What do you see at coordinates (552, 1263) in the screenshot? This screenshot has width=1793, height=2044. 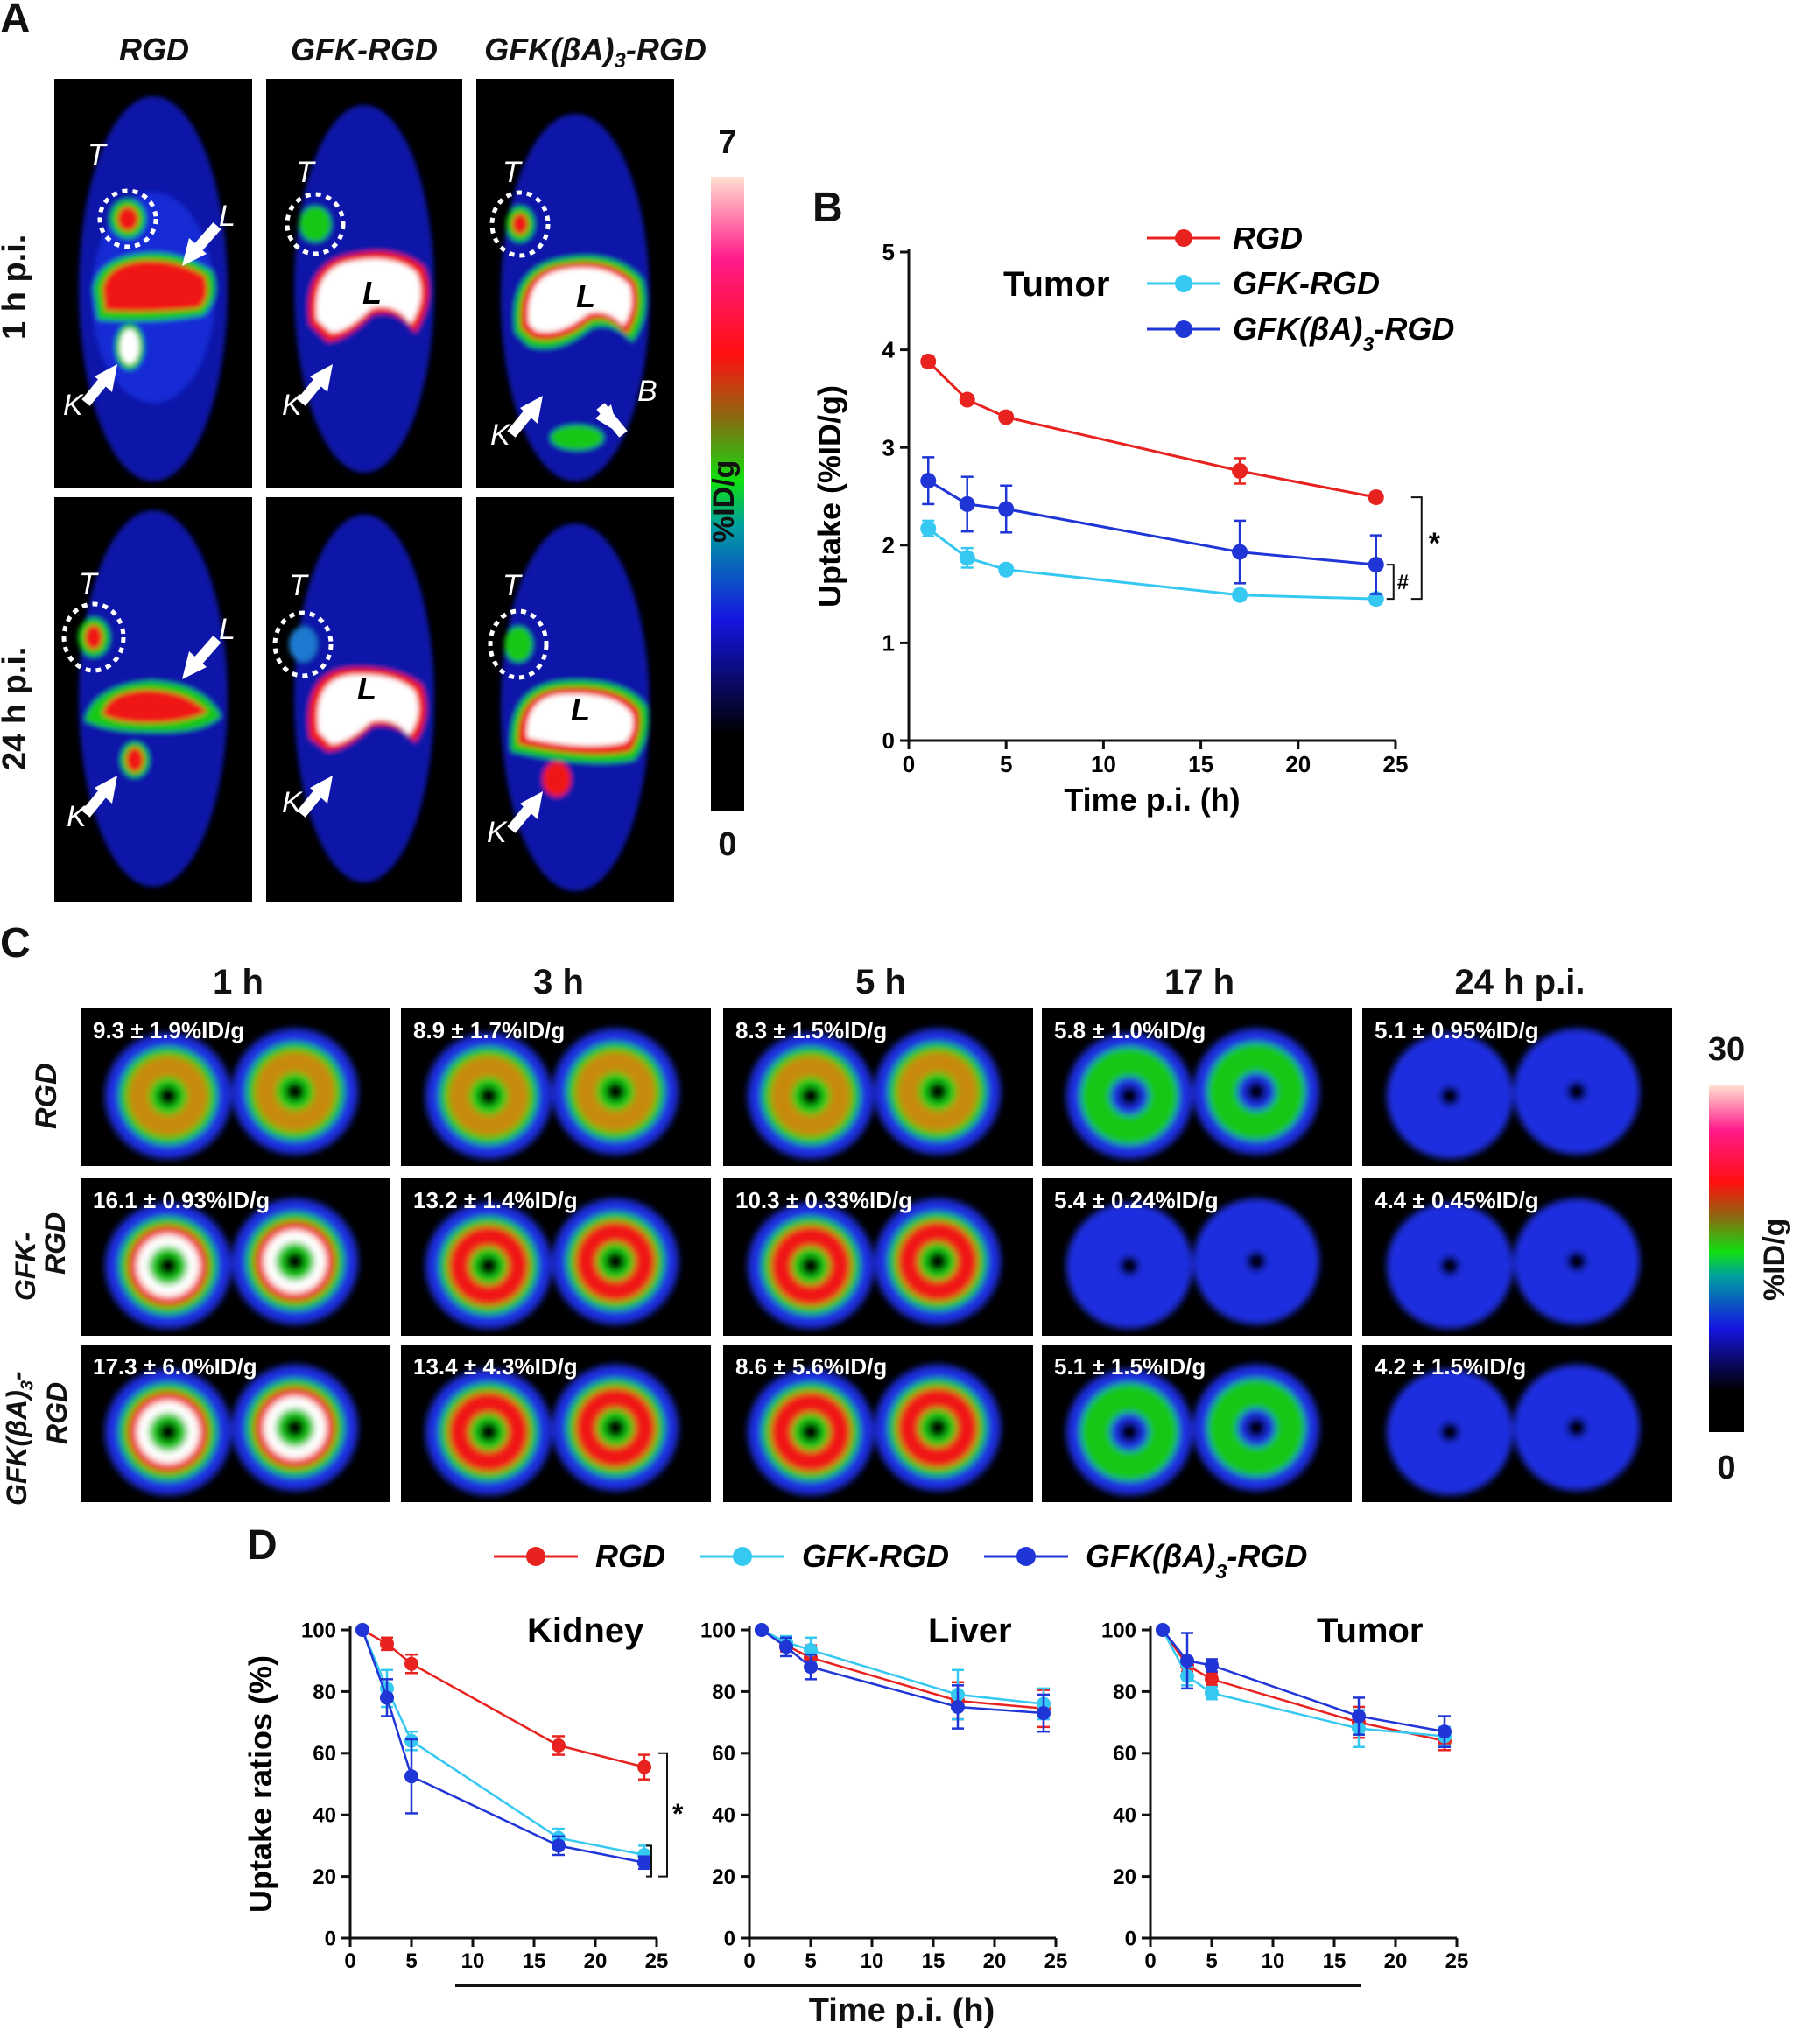 I see `panel-c-blob-group-r1-c1` at bounding box center [552, 1263].